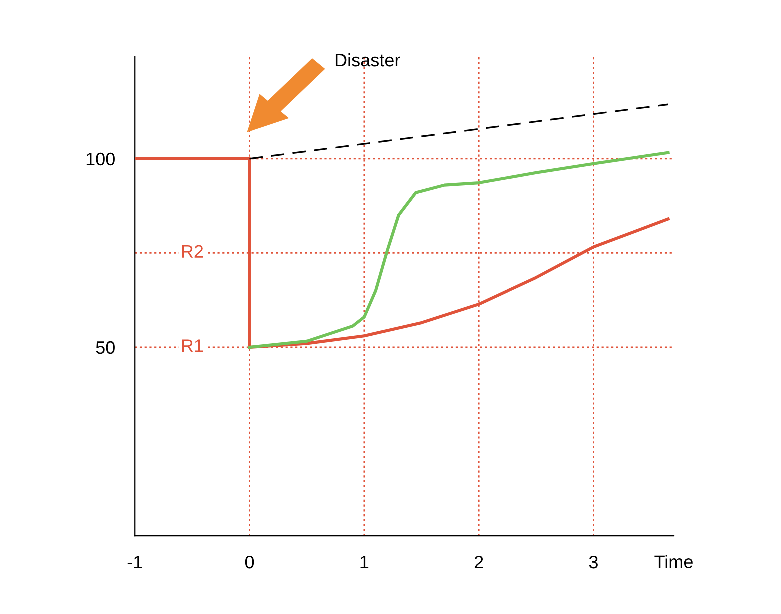 The height and width of the screenshot is (614, 781). What do you see at coordinates (249, 562) in the screenshot?
I see `x-tick-label: 0` at bounding box center [249, 562].